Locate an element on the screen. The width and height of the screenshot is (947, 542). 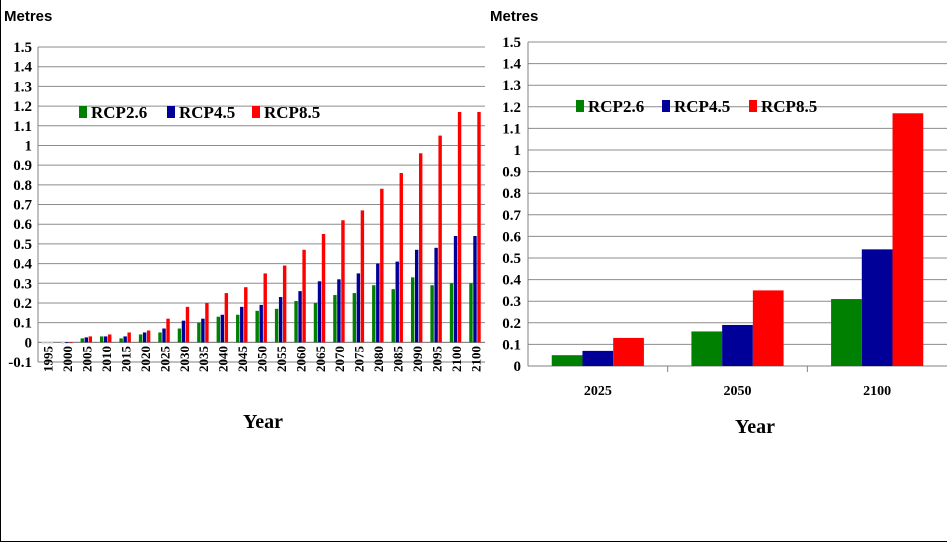
x-tick-label: 2035 is located at coordinates (203, 359).